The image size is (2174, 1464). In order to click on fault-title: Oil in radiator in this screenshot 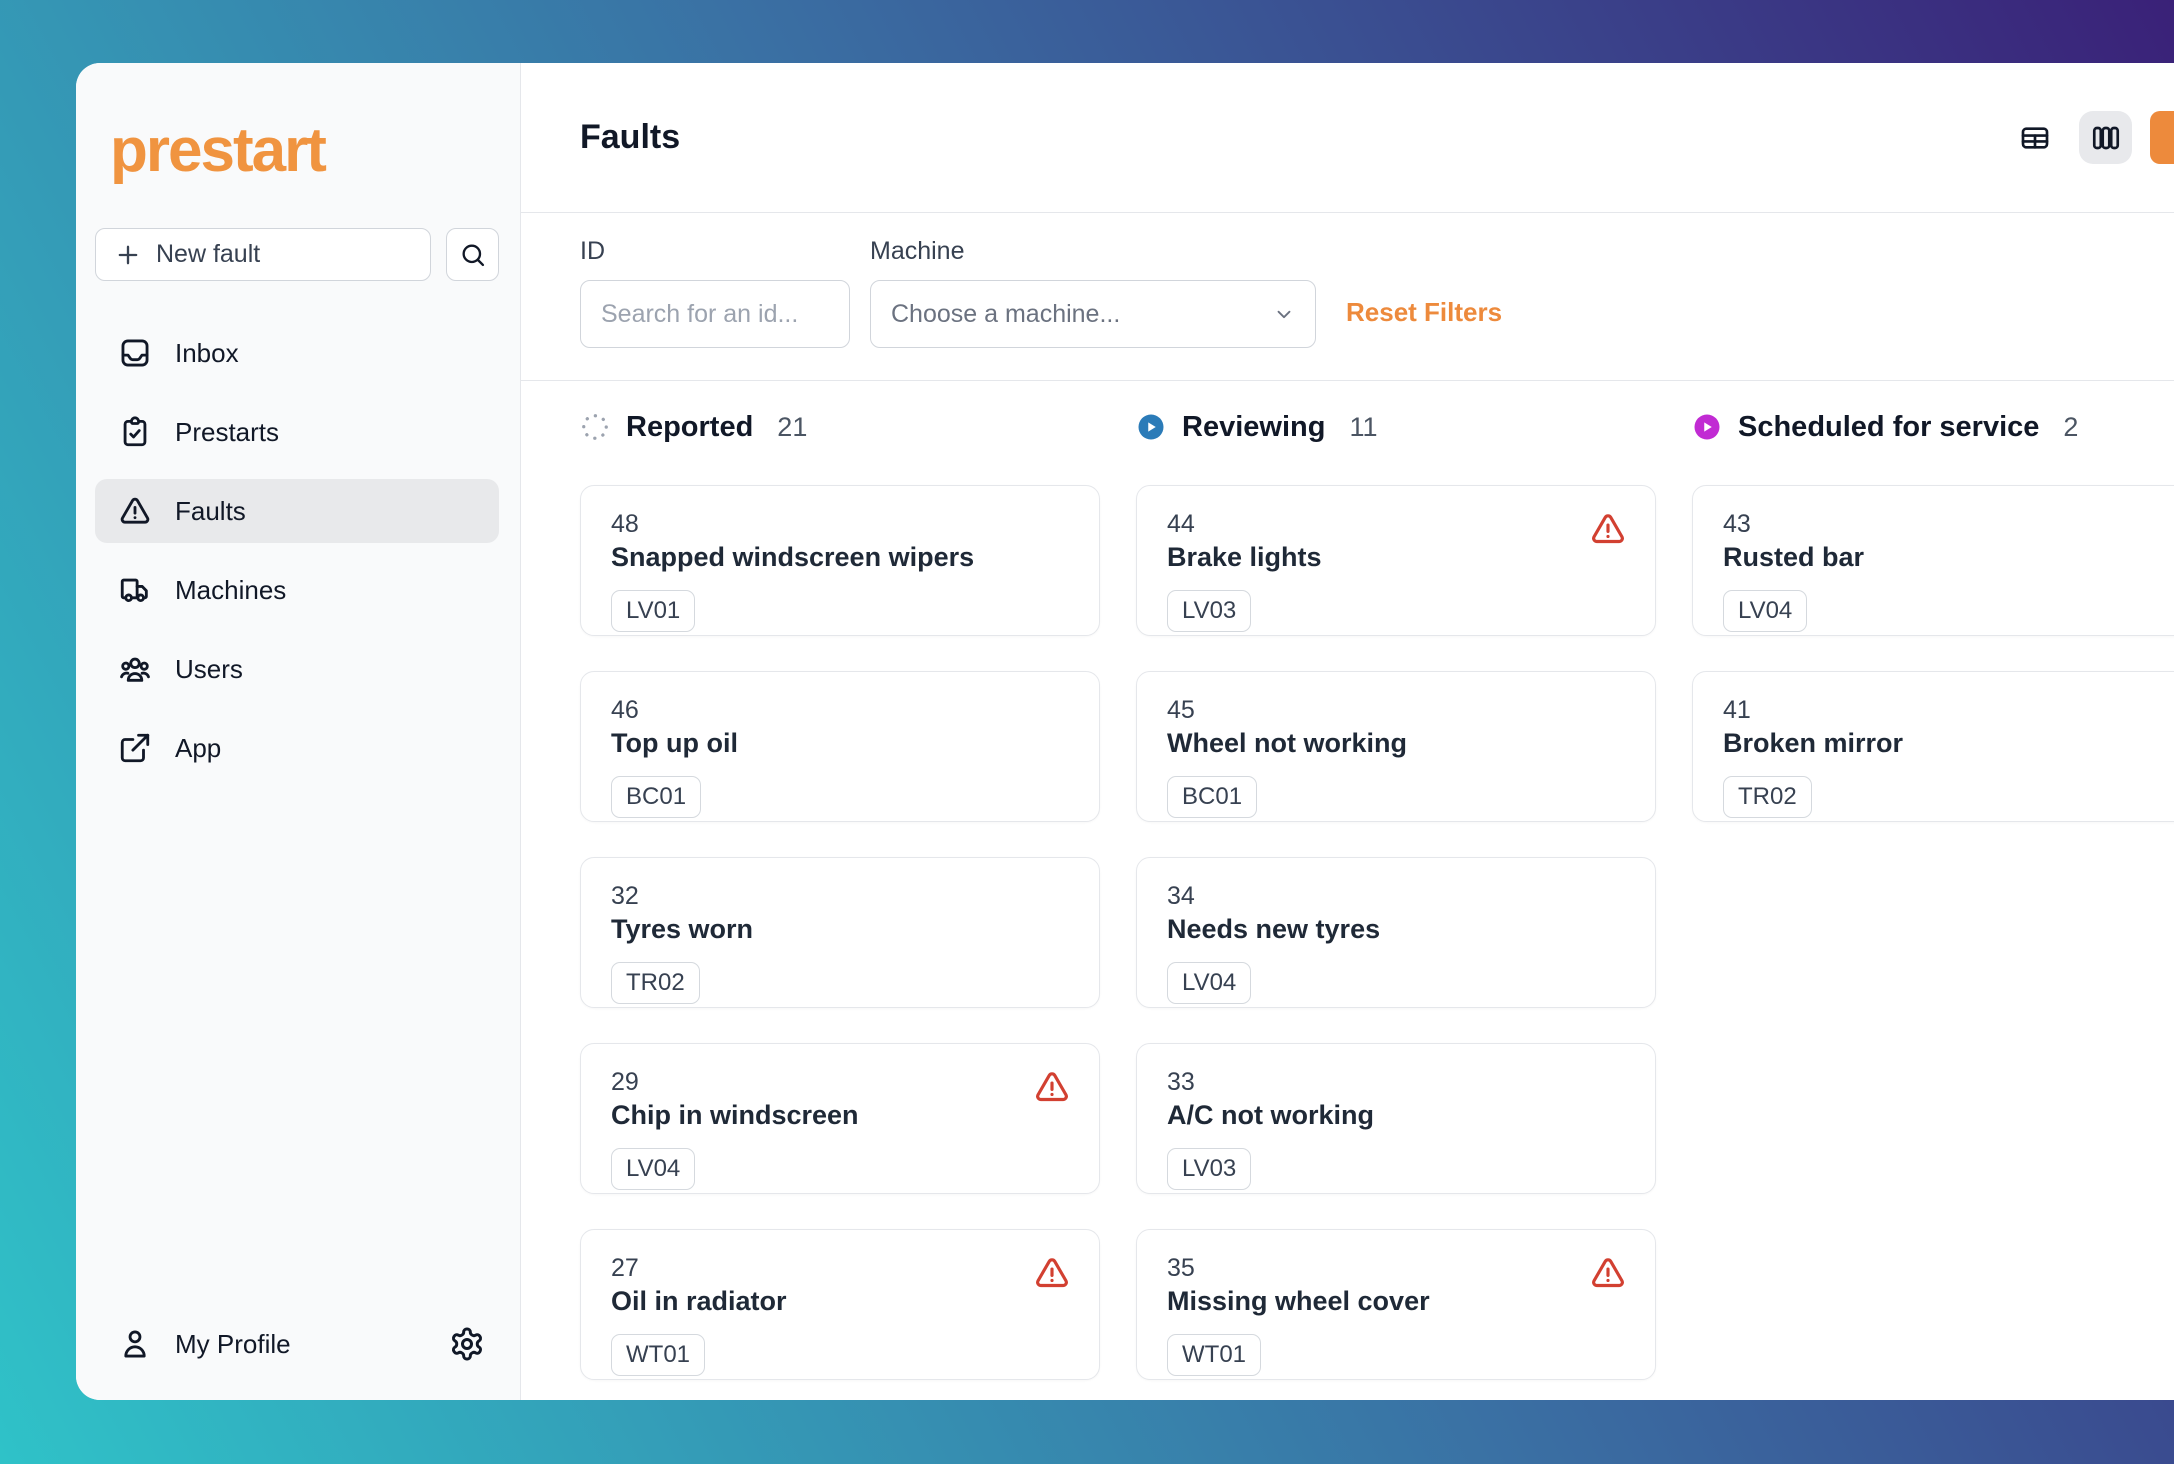, I will do `click(699, 1301)`.